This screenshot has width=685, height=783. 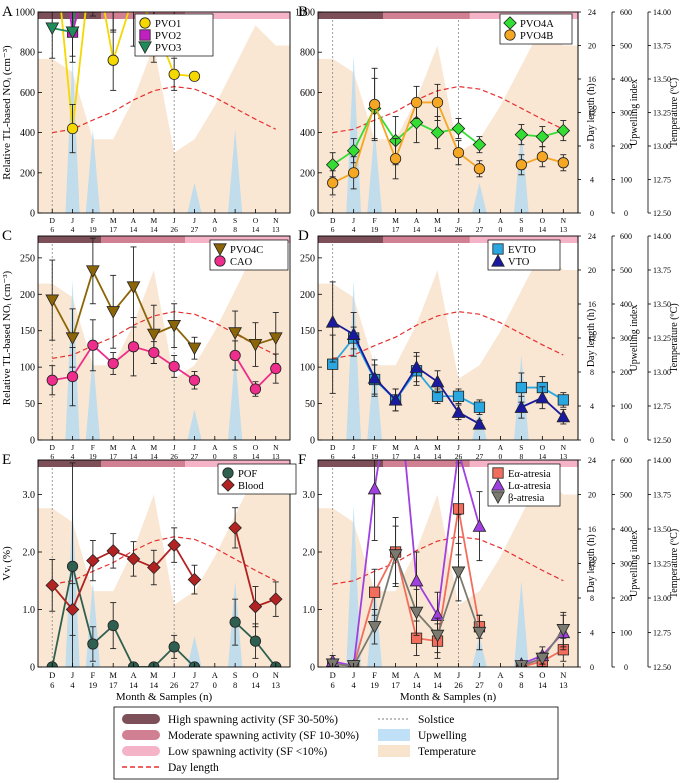 What do you see at coordinates (674, 337) in the screenshot?
I see `secondary-axis-label: Temperature (ºC)` at bounding box center [674, 337].